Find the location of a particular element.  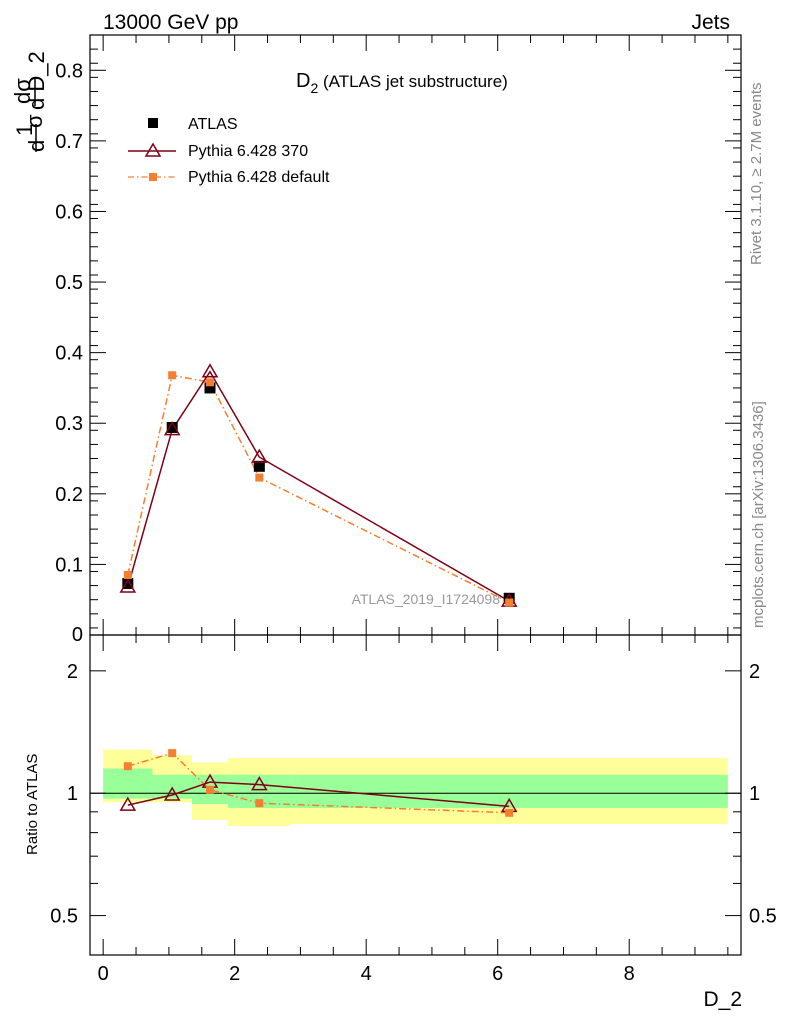

main-y-tick-label: 0.8 is located at coordinates (69, 71).